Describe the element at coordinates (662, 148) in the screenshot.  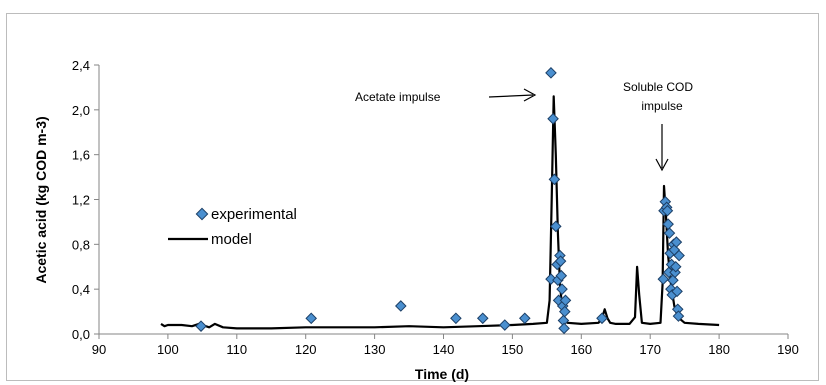
I see `soluble-cod-impulse-arrow` at that location.